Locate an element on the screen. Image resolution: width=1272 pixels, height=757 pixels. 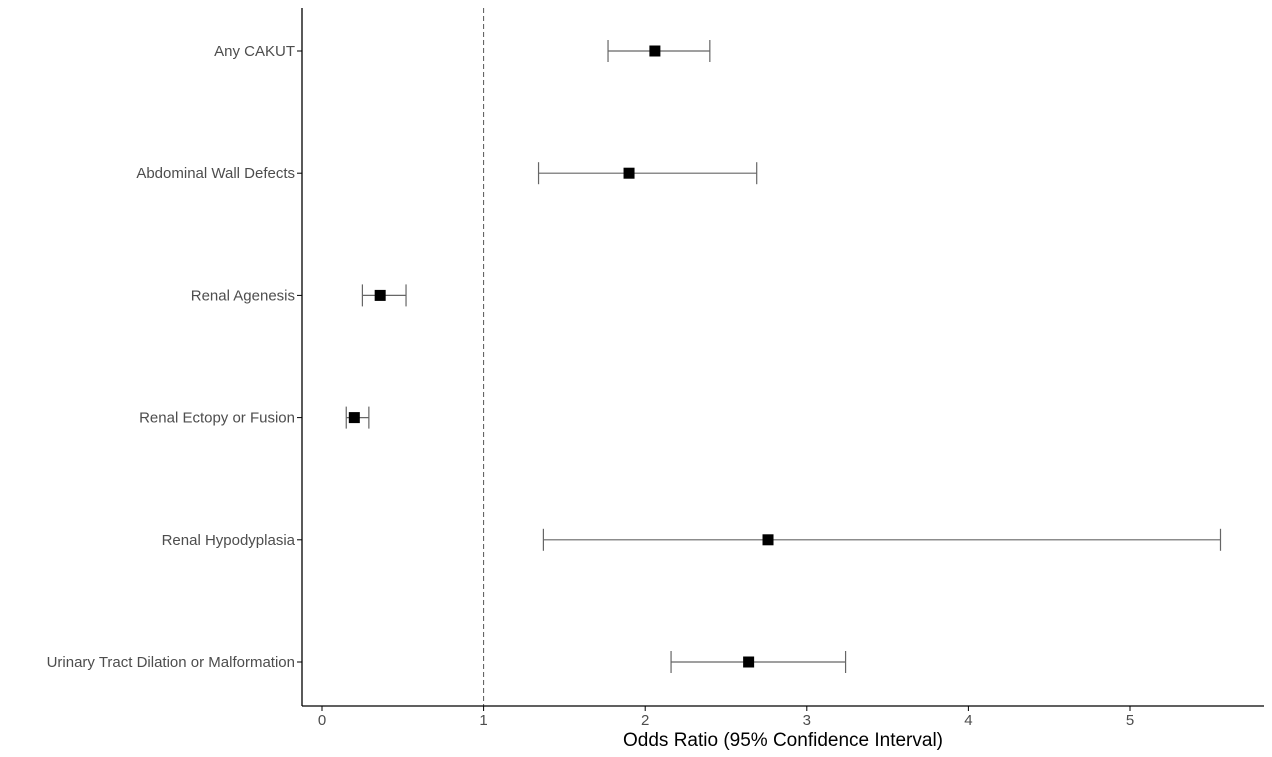
category-label: Any CAKUT is located at coordinates (254, 51).